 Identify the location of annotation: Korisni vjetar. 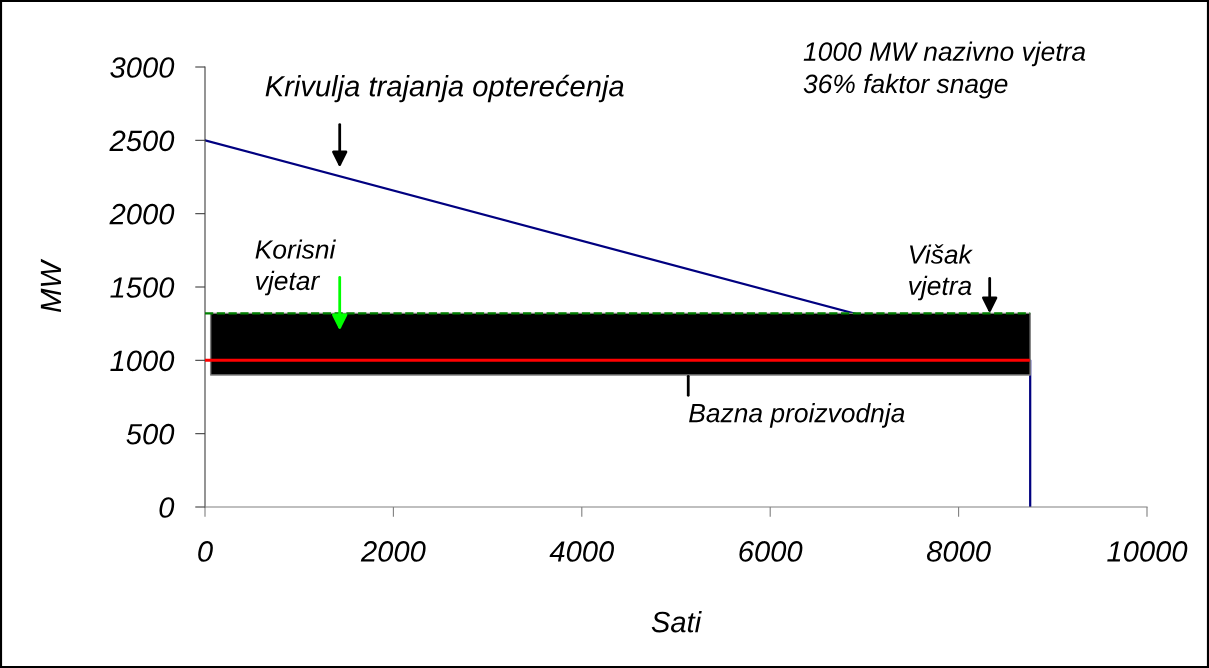
(295, 267).